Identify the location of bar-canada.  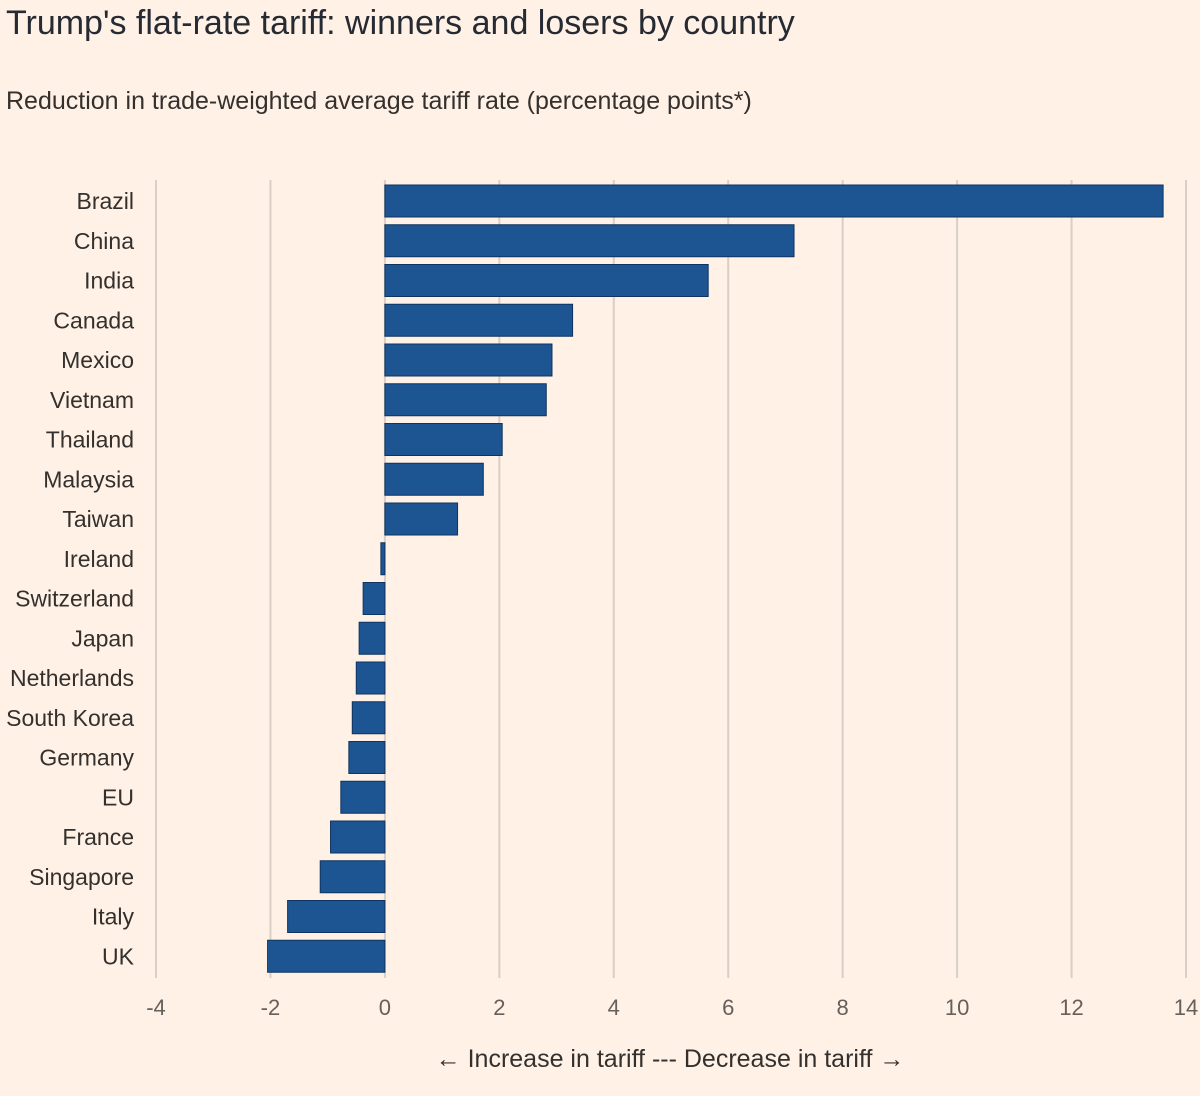
(479, 320).